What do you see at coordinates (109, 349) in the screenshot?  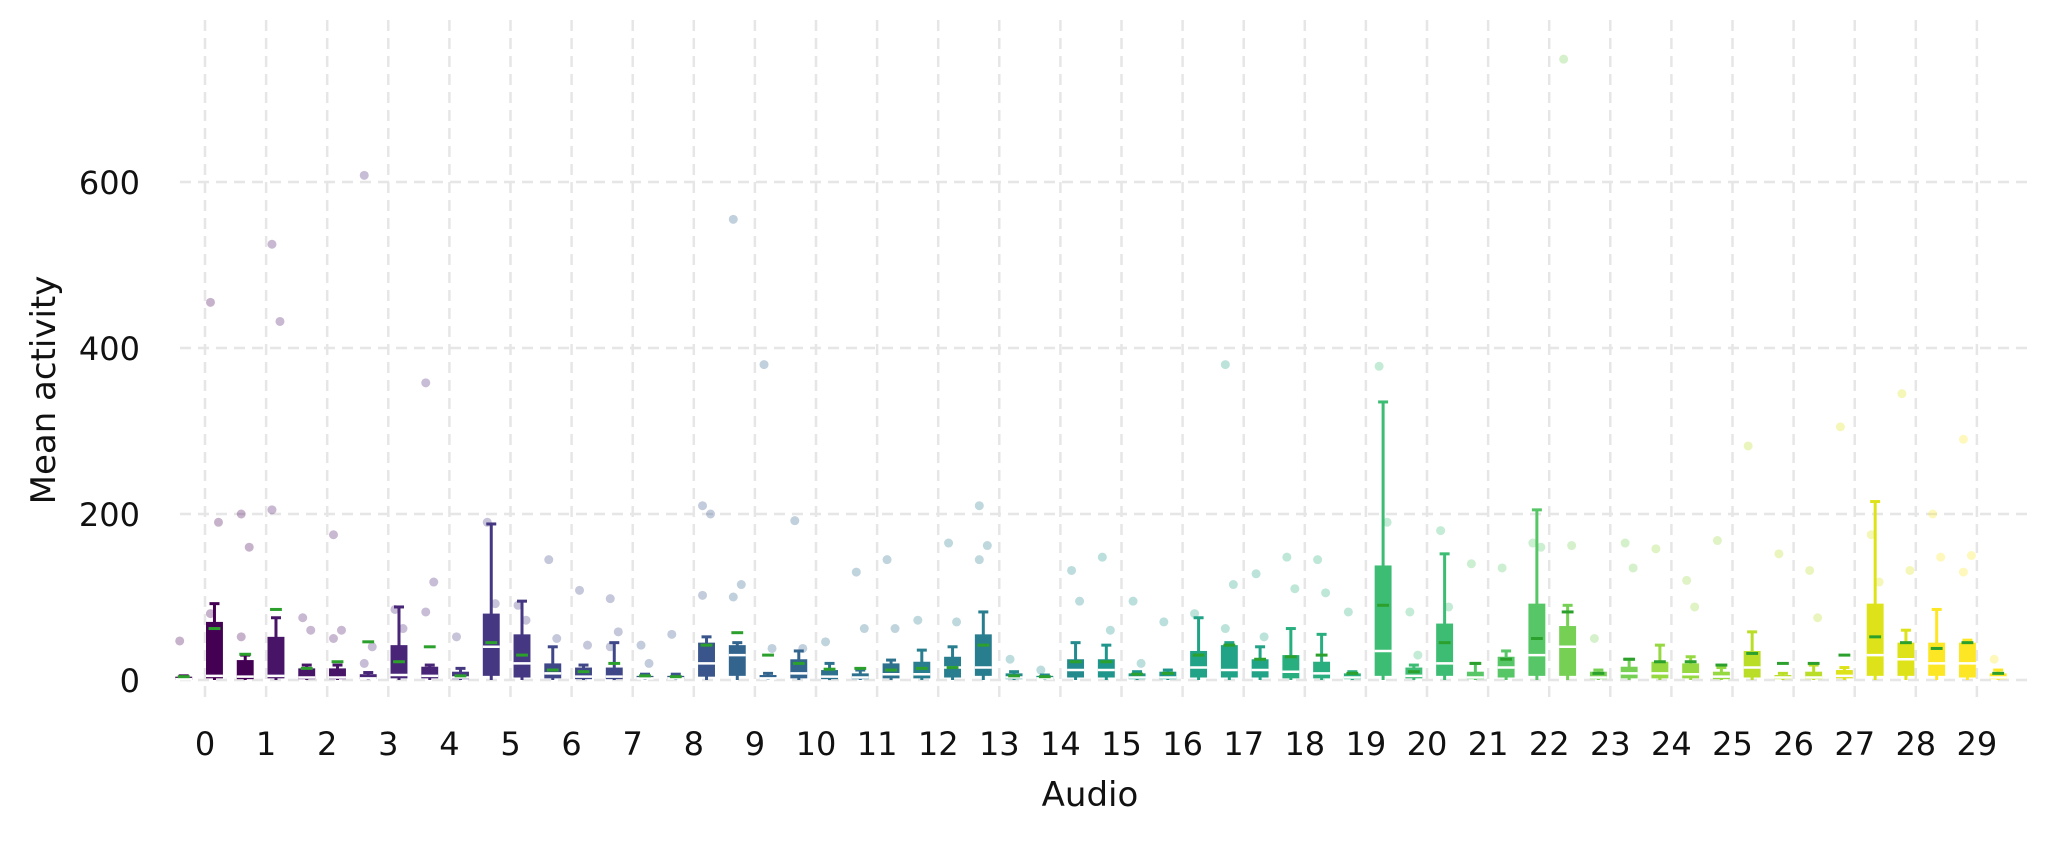 I see `y-tick-label: 400` at bounding box center [109, 349].